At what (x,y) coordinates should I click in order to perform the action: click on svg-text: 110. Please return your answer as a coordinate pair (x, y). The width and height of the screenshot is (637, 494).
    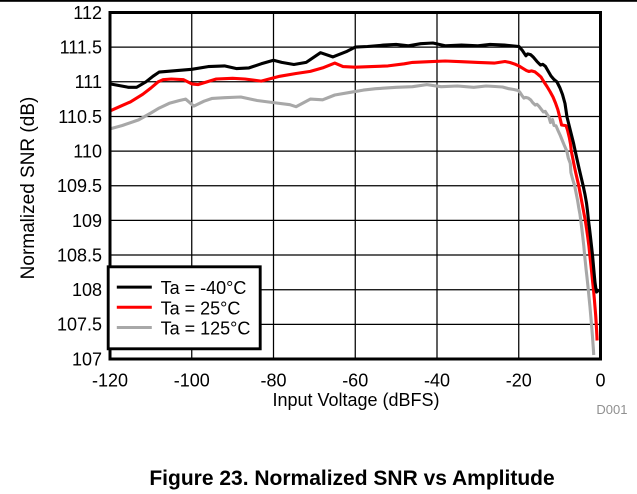
    Looking at the image, I should click on (87, 152).